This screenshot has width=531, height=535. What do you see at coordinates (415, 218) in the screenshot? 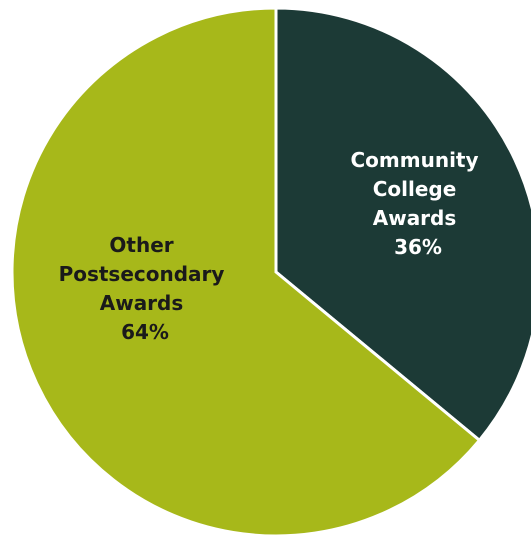
I see `label-community-college-line-3: Awards` at bounding box center [415, 218].